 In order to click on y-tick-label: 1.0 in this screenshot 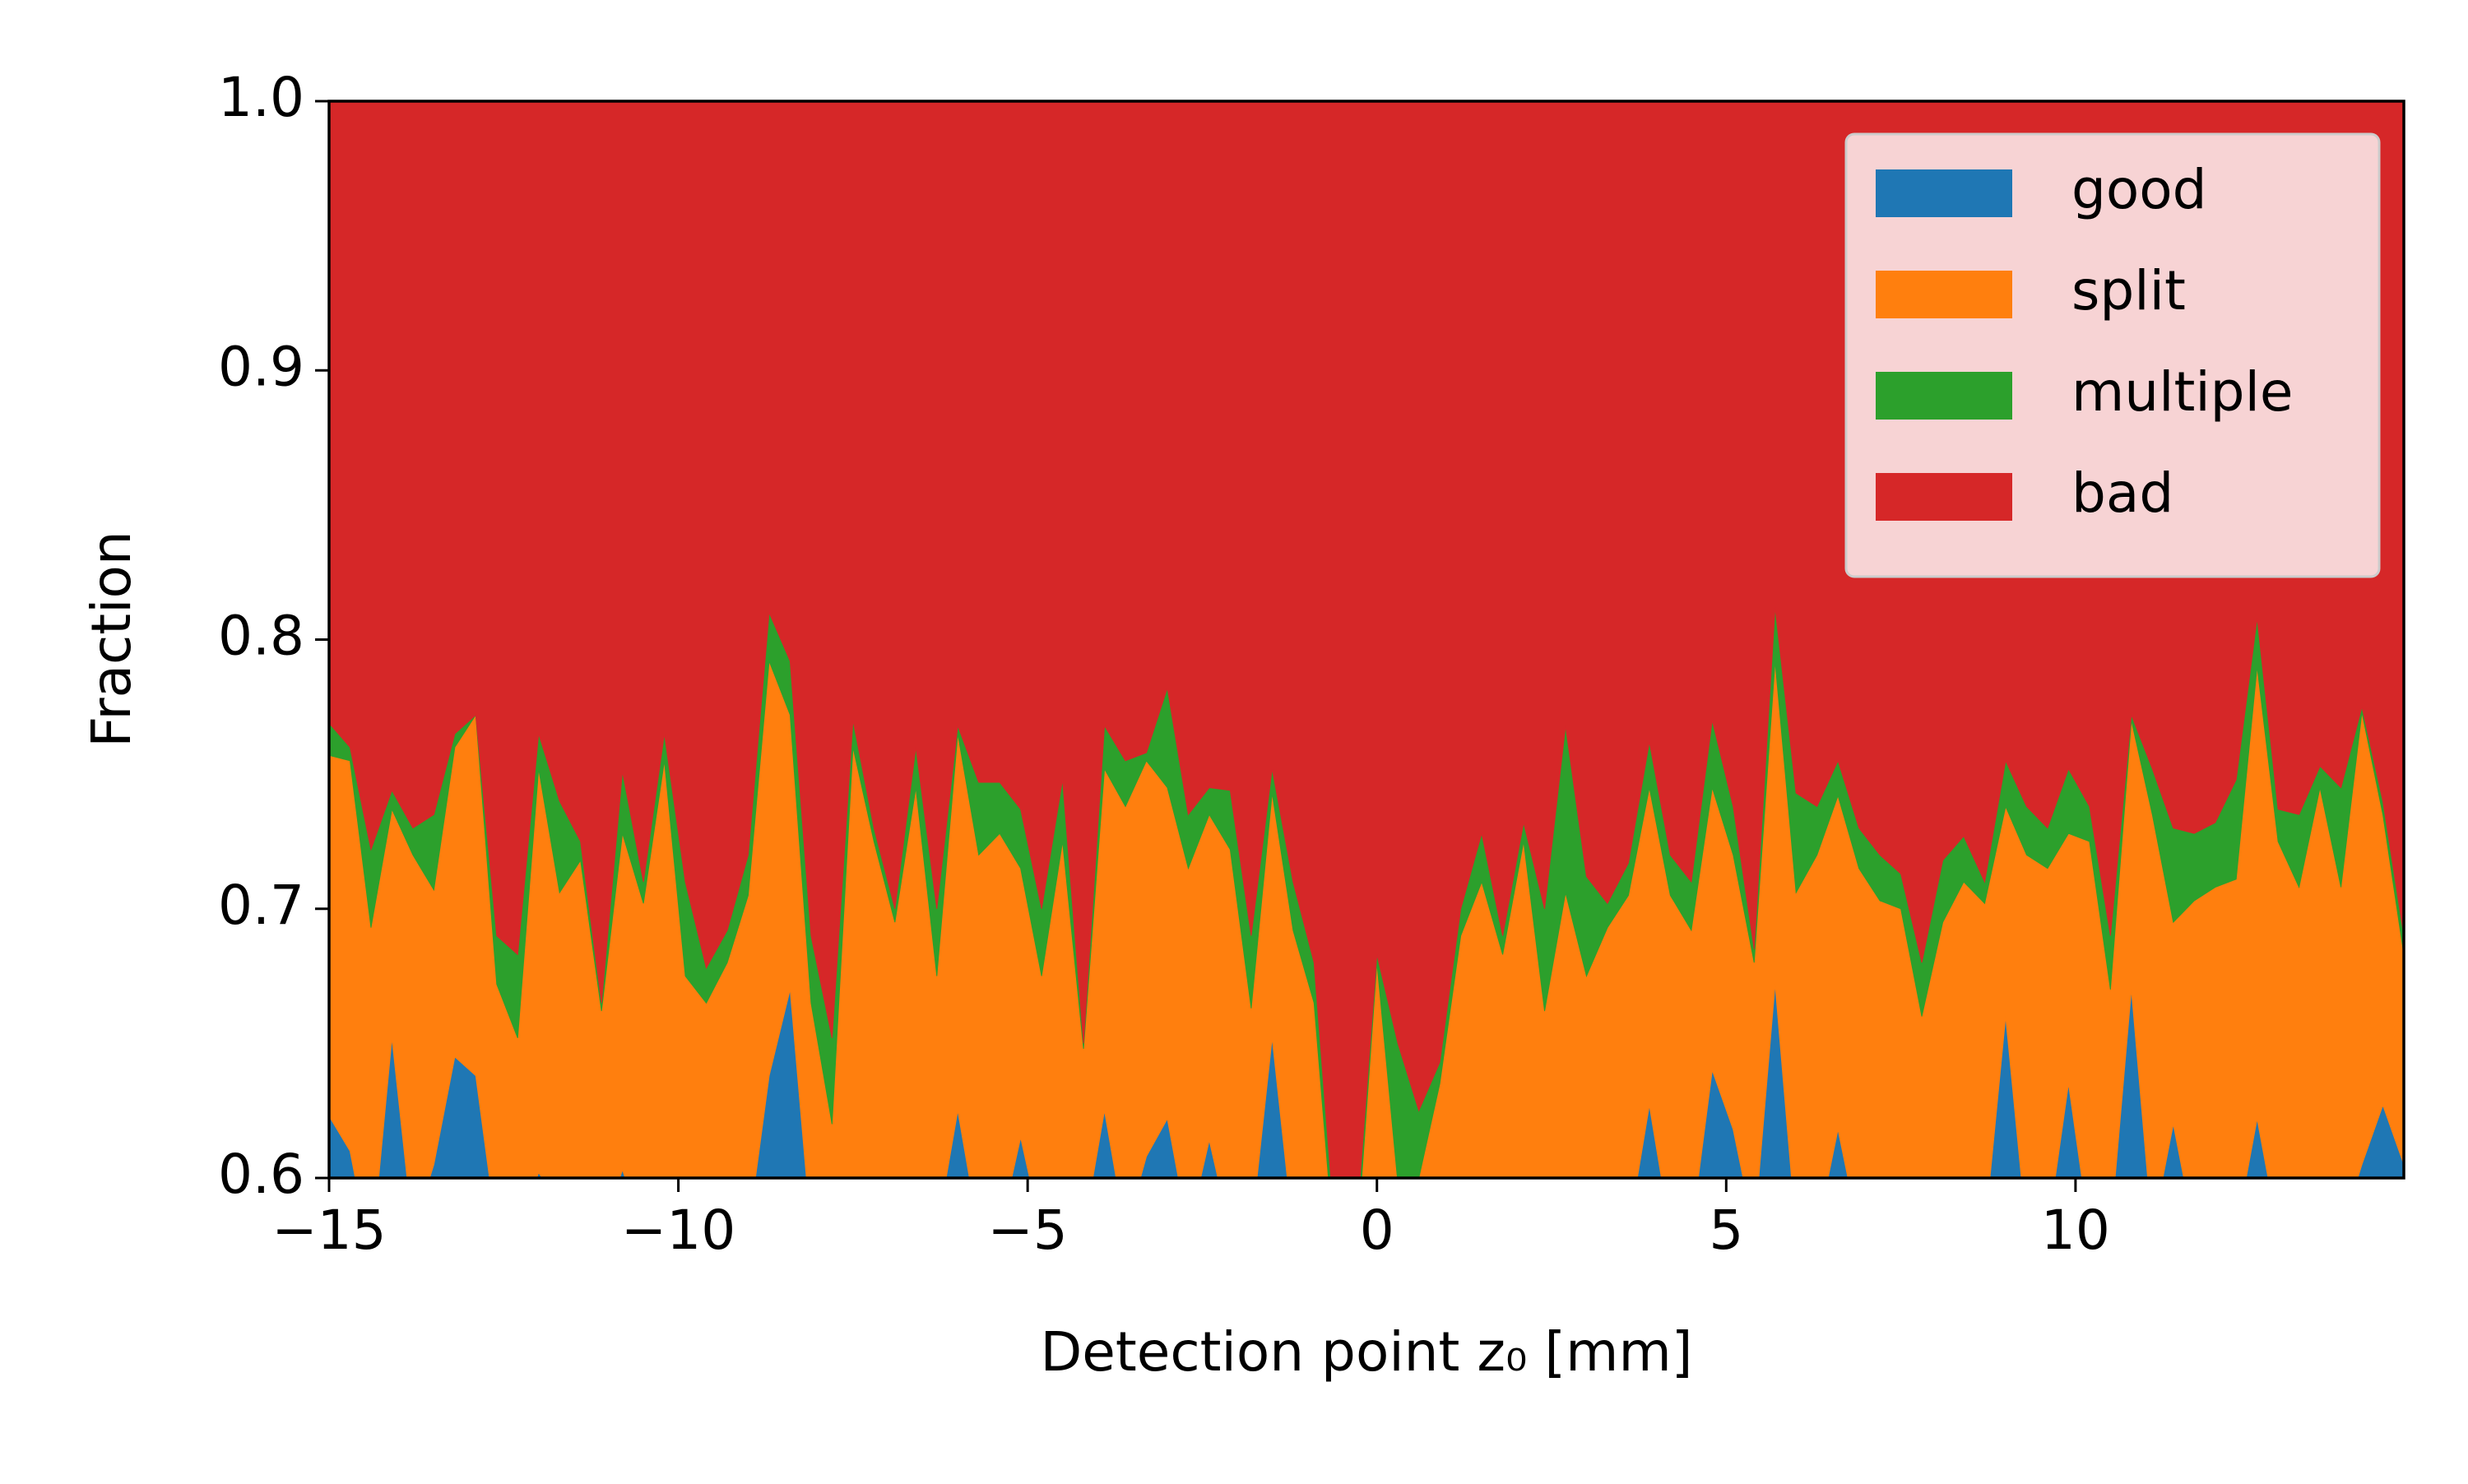, I will do `click(261, 97)`.